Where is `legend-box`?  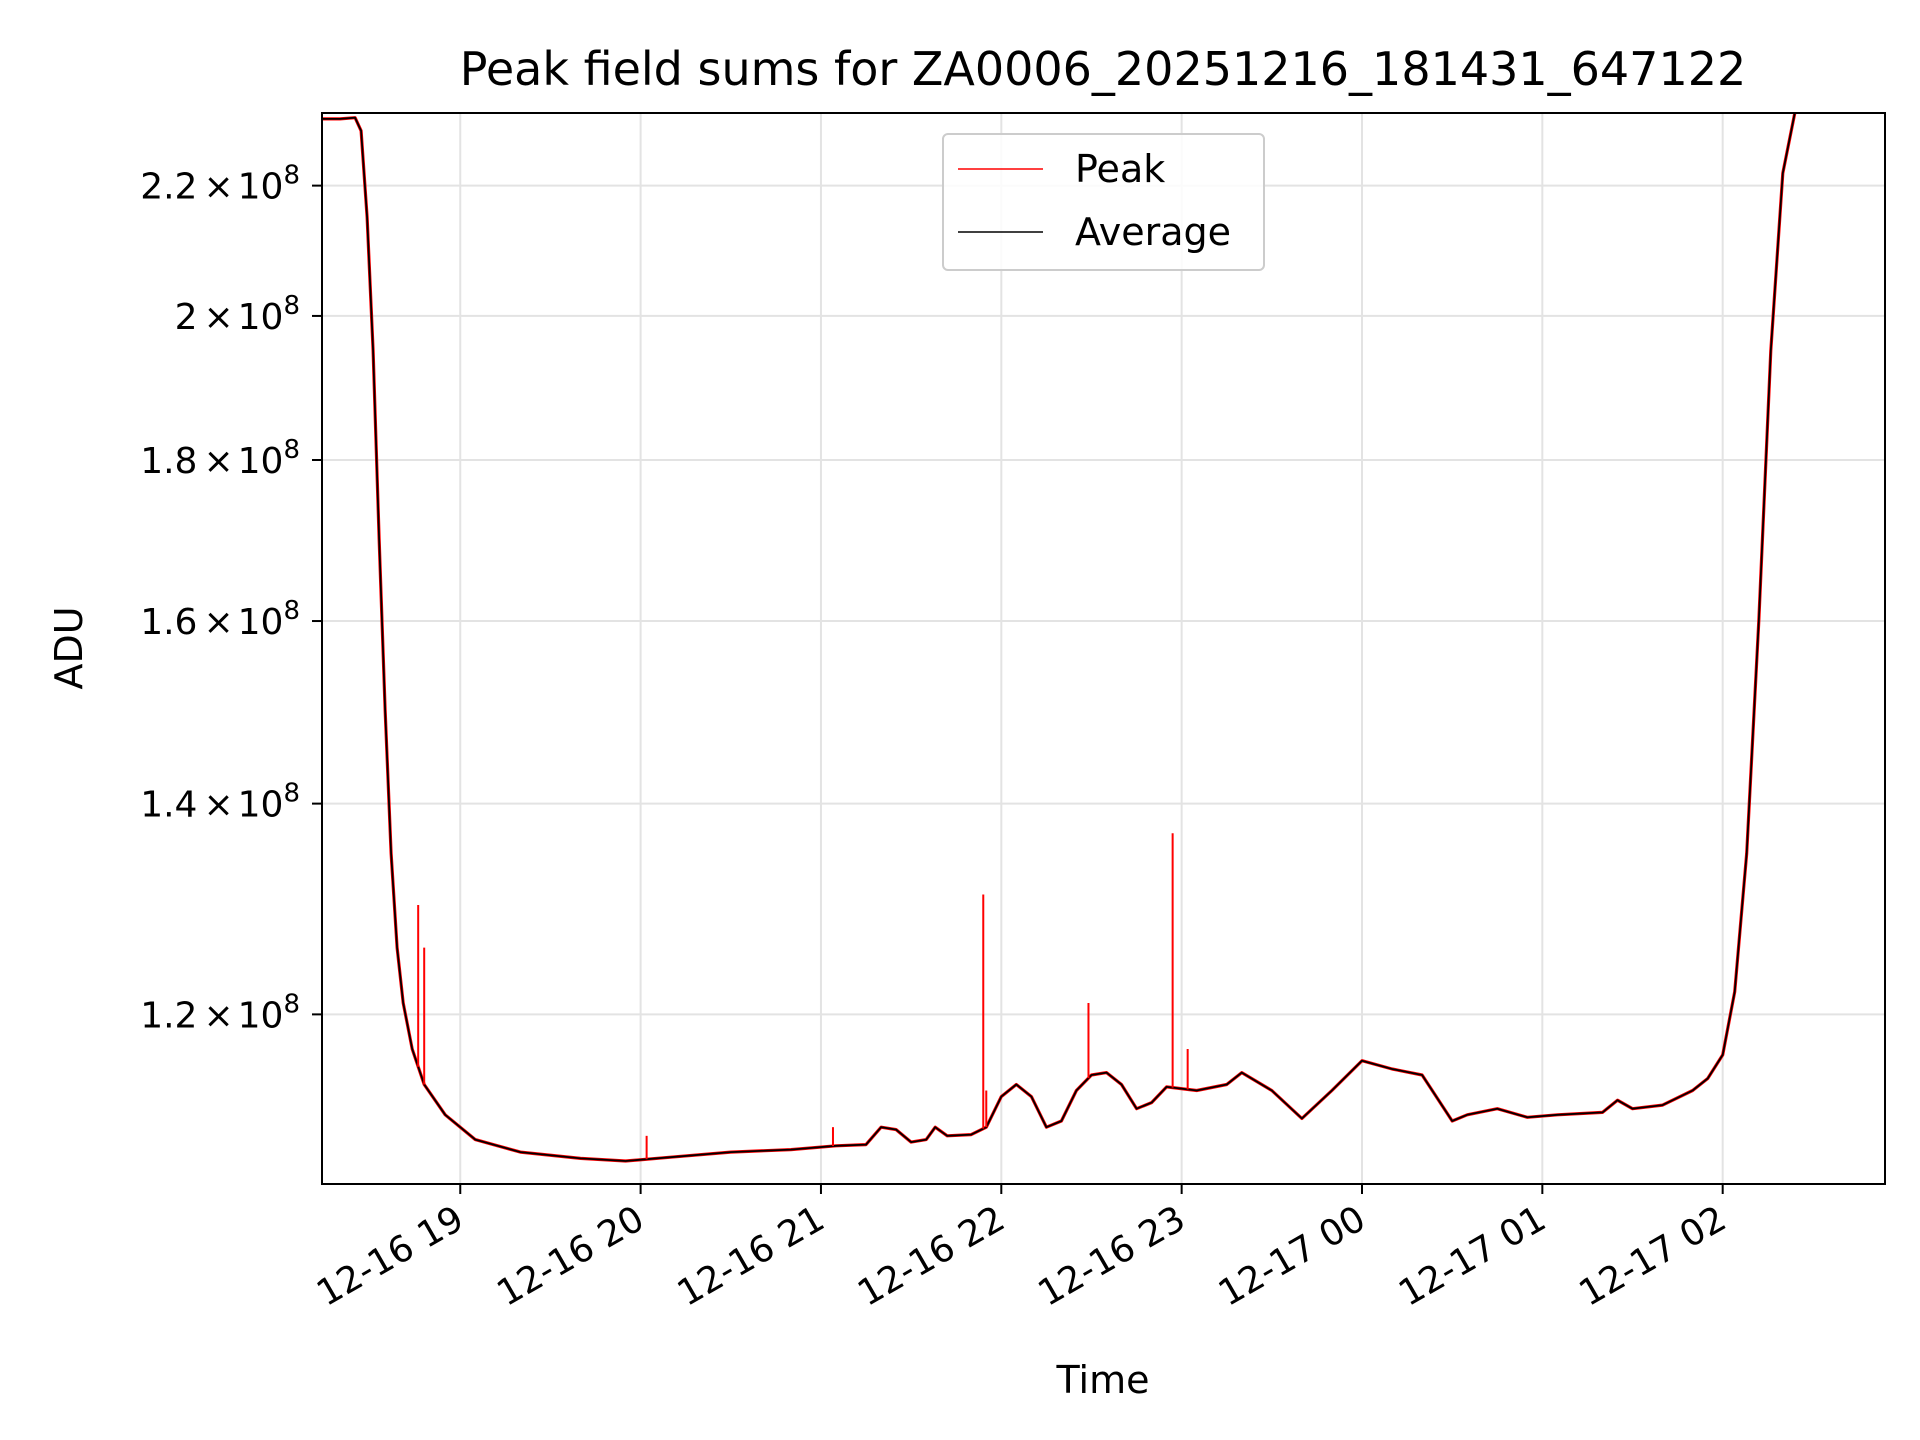 legend-box is located at coordinates (1103, 202).